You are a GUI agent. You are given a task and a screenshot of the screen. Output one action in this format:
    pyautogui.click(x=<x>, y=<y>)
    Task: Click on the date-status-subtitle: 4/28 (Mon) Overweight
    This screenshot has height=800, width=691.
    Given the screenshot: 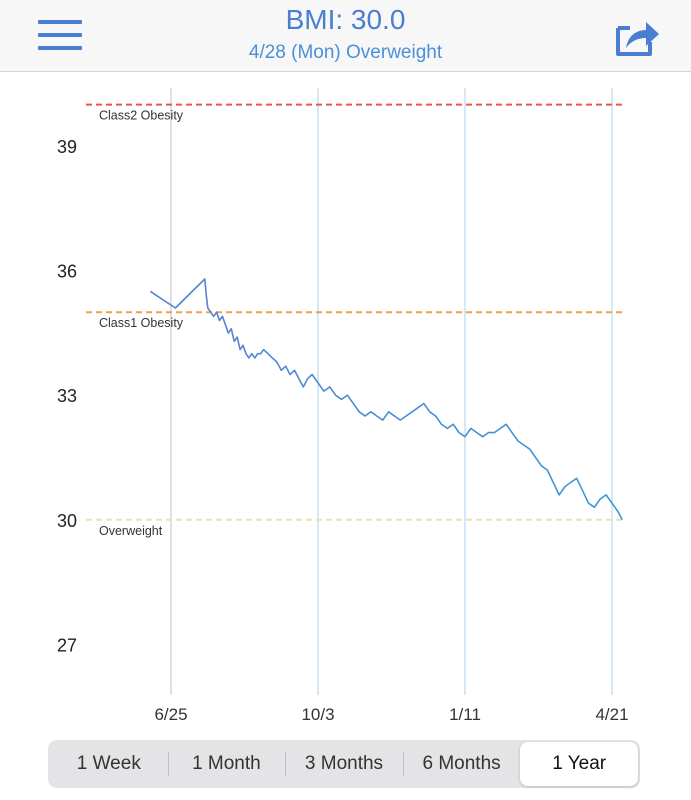 What is the action you would take?
    pyautogui.click(x=345, y=52)
    